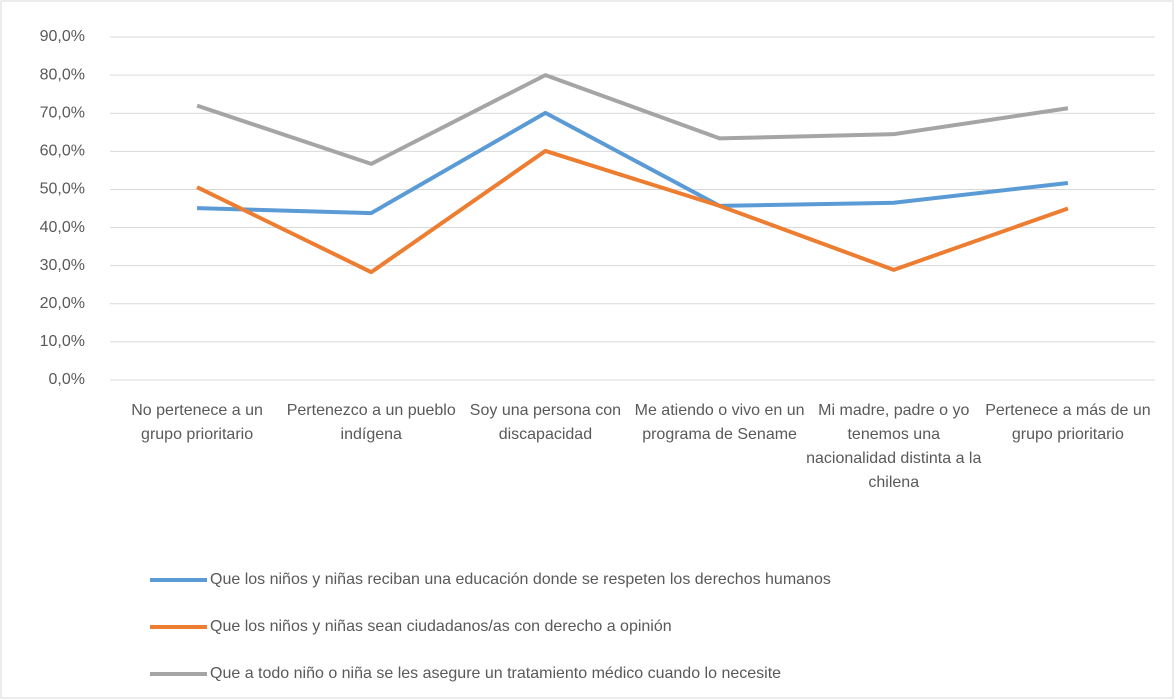 This screenshot has height=700, width=1175. Describe the element at coordinates (62, 189) in the screenshot. I see `y-tick-label: 50,0%` at that location.